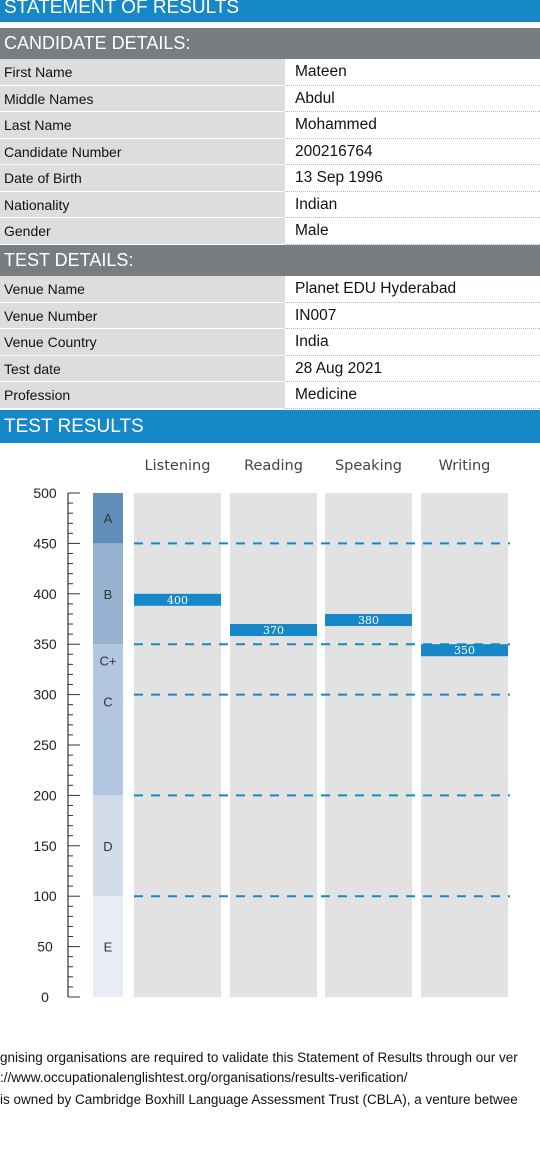 Image resolution: width=540 pixels, height=1170 pixels. Describe the element at coordinates (142, 178) in the screenshot. I see `field-label: Date of Birth` at that location.